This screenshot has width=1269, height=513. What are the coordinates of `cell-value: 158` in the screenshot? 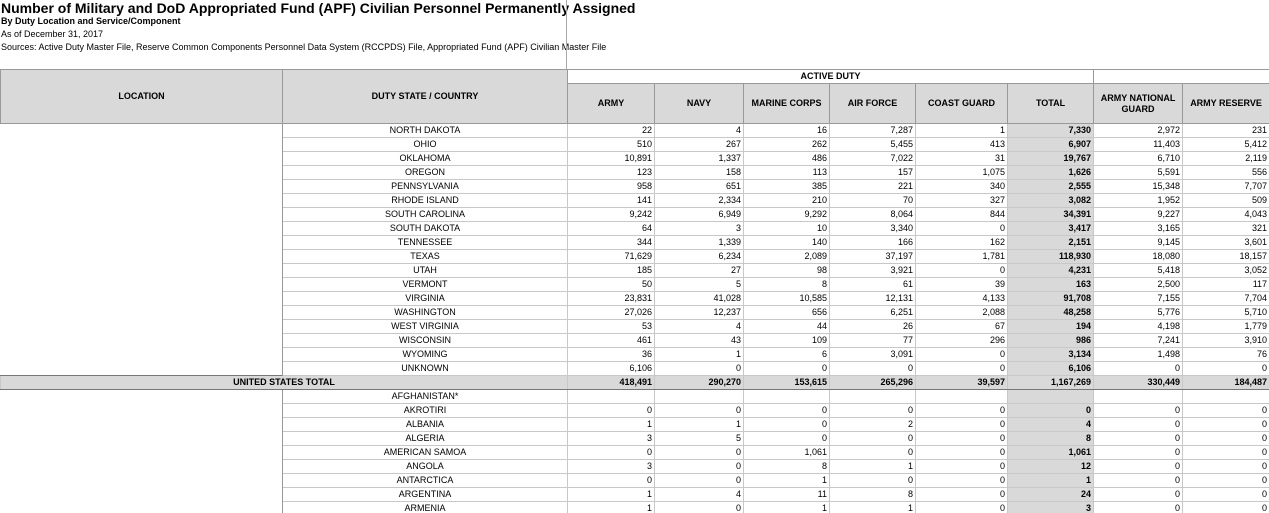 It's located at (699, 172).